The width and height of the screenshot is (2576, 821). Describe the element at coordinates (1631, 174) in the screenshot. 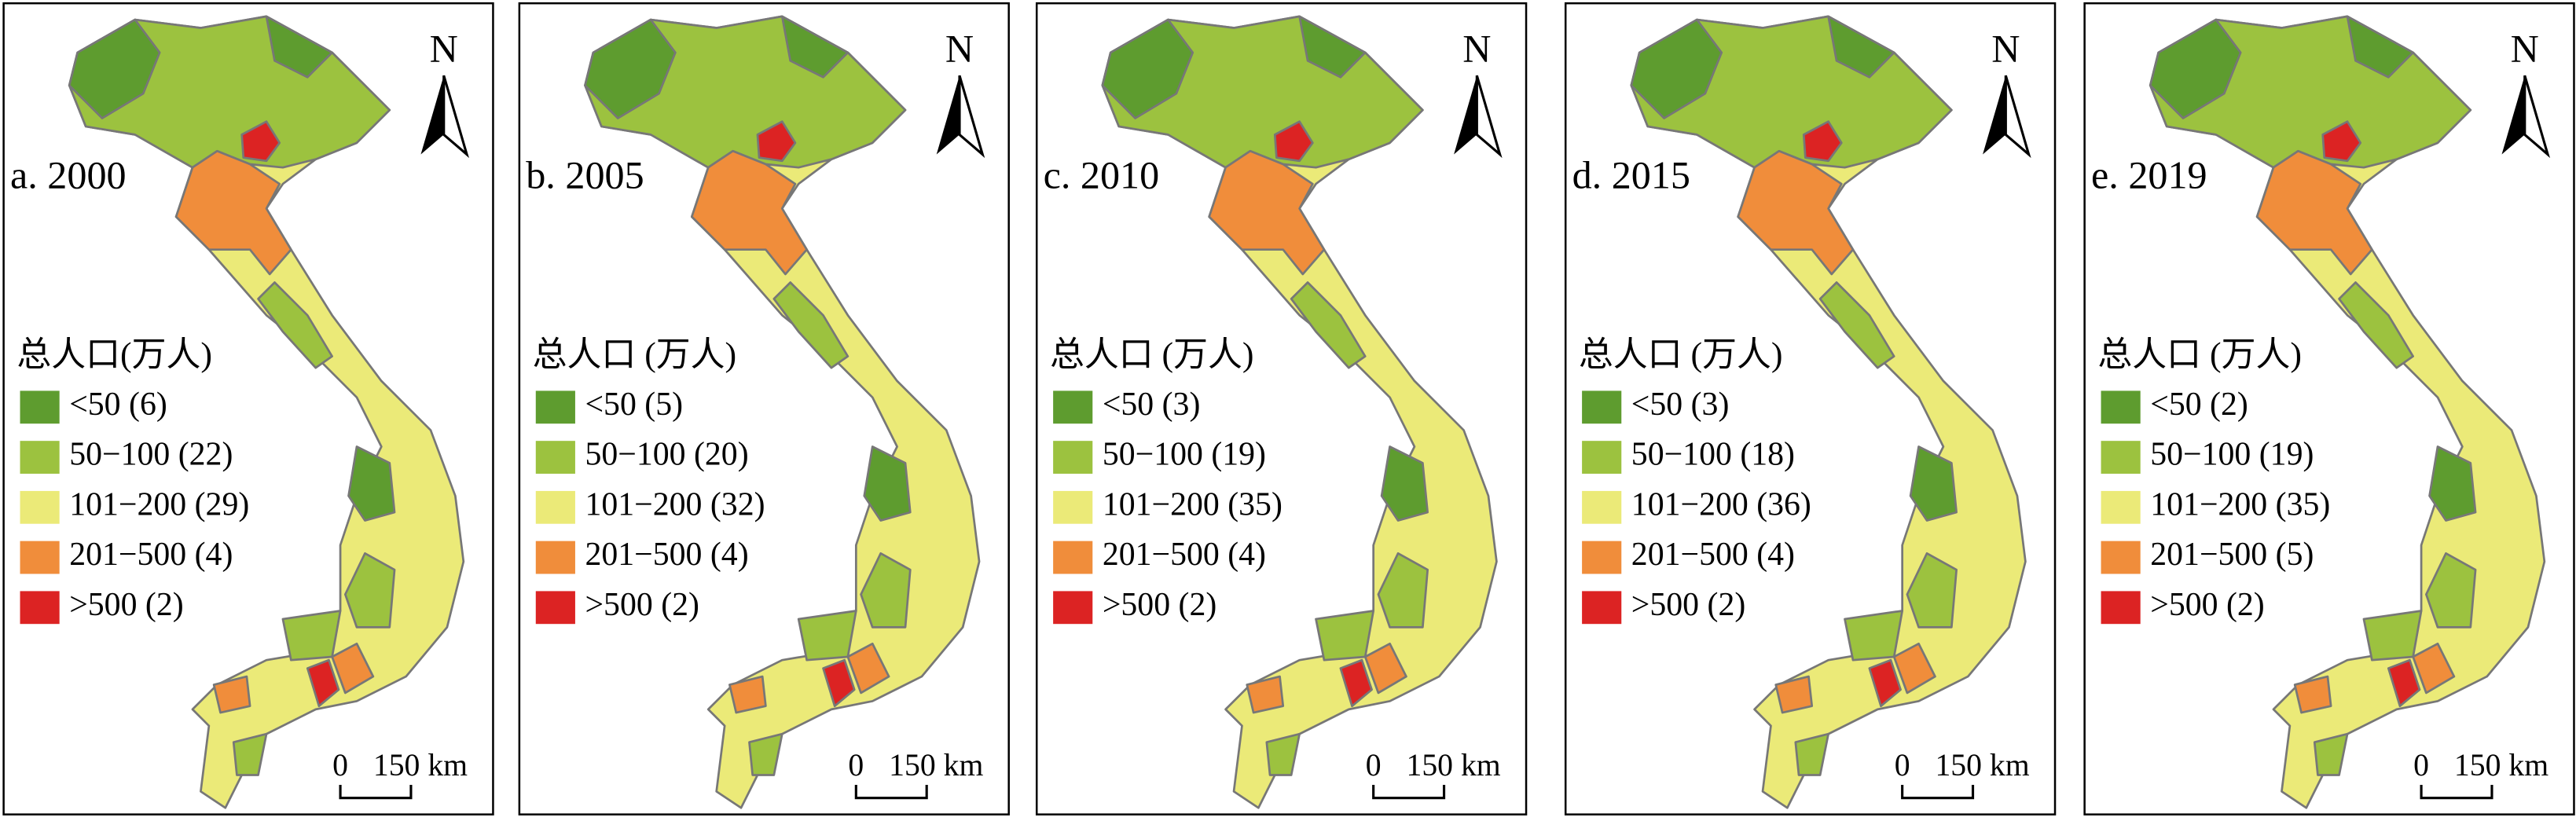

I see `panel-title: d. 2015` at that location.